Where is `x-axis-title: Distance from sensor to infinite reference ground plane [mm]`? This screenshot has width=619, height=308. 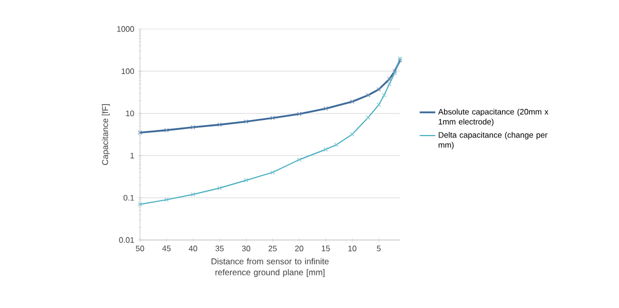
x-axis-title: Distance from sensor to infinite reference ground plane [mm] is located at coordinates (270, 267).